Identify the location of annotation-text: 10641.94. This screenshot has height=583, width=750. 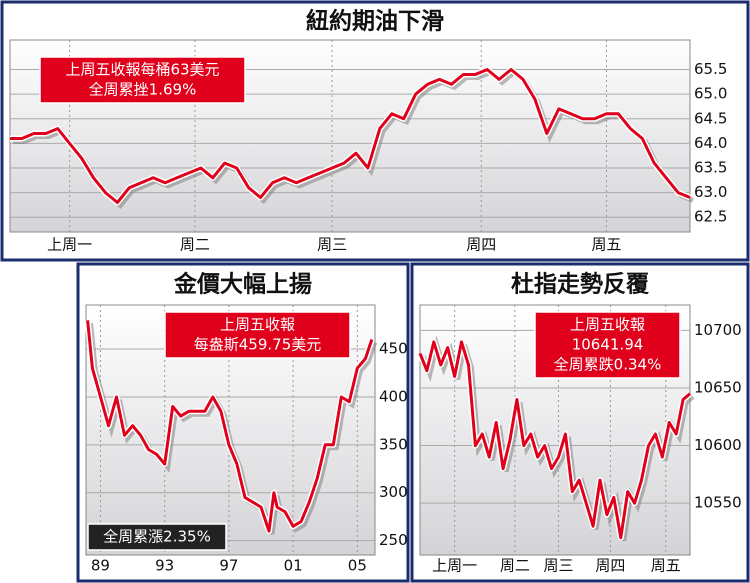
(608, 345).